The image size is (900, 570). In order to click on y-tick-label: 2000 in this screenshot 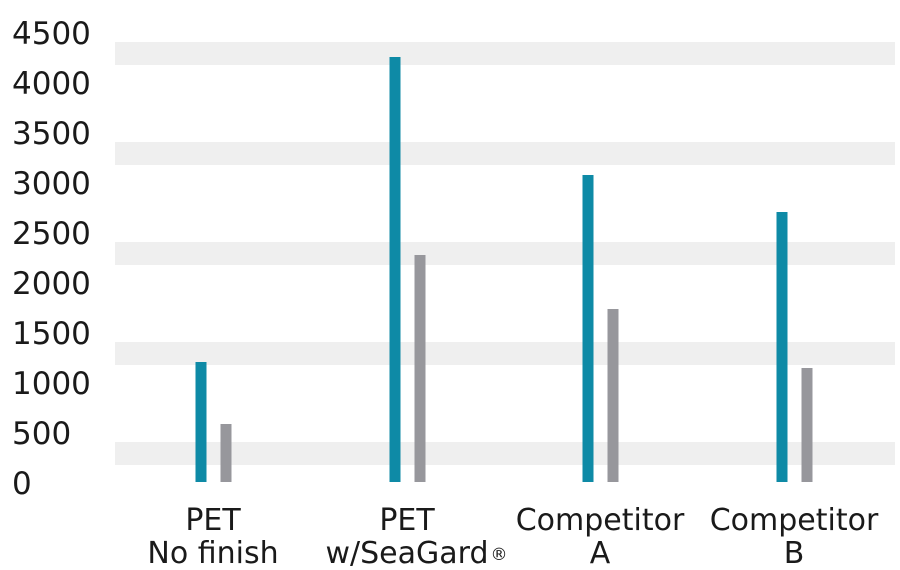, I will do `click(51, 284)`.